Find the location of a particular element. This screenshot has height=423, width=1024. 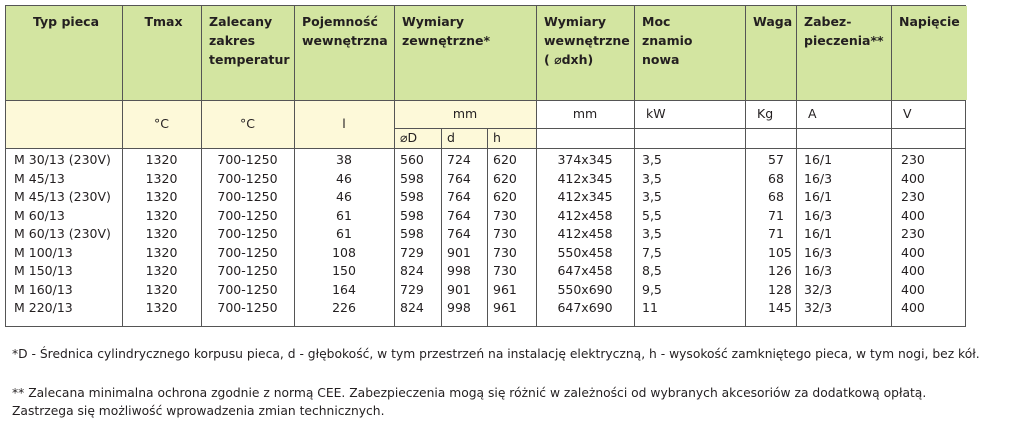

table-cell: M 220/13 is located at coordinates (43, 307).